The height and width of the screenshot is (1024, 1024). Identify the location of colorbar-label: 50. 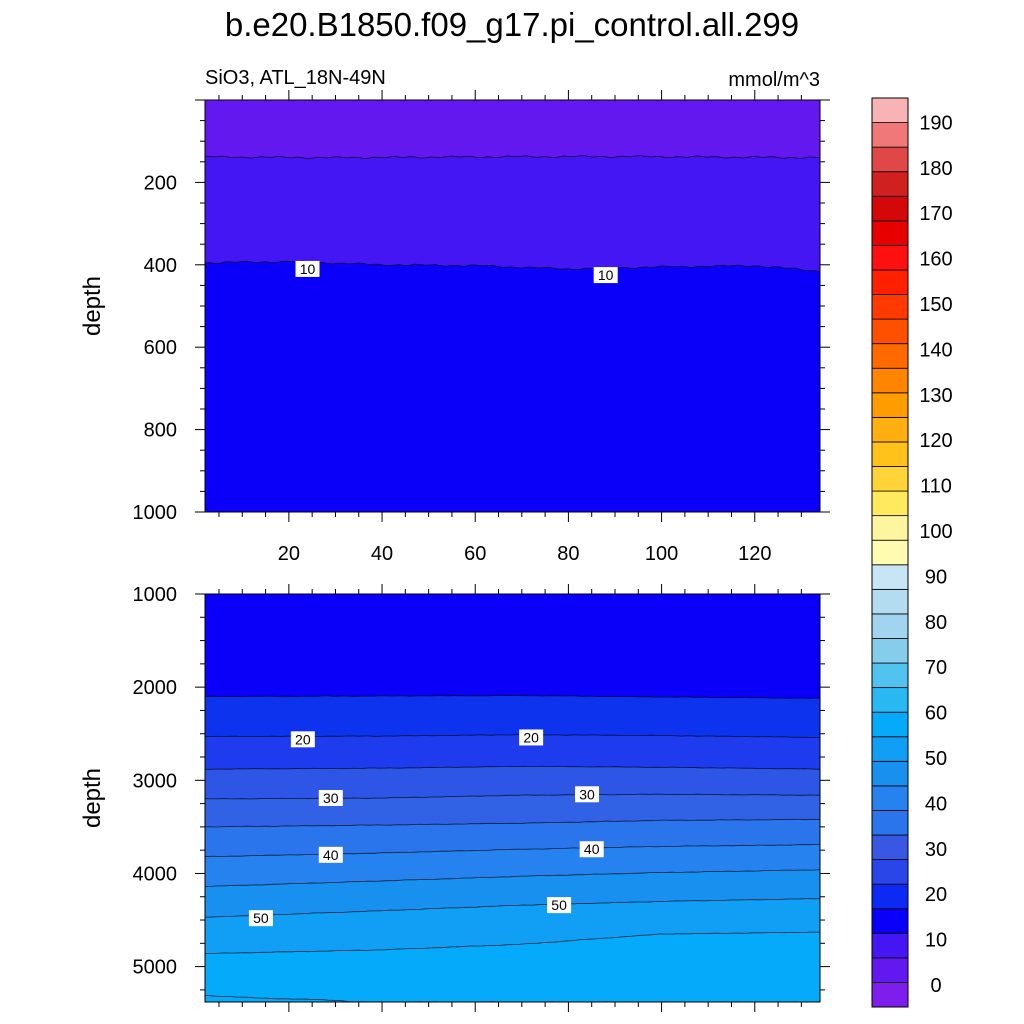
(936, 759).